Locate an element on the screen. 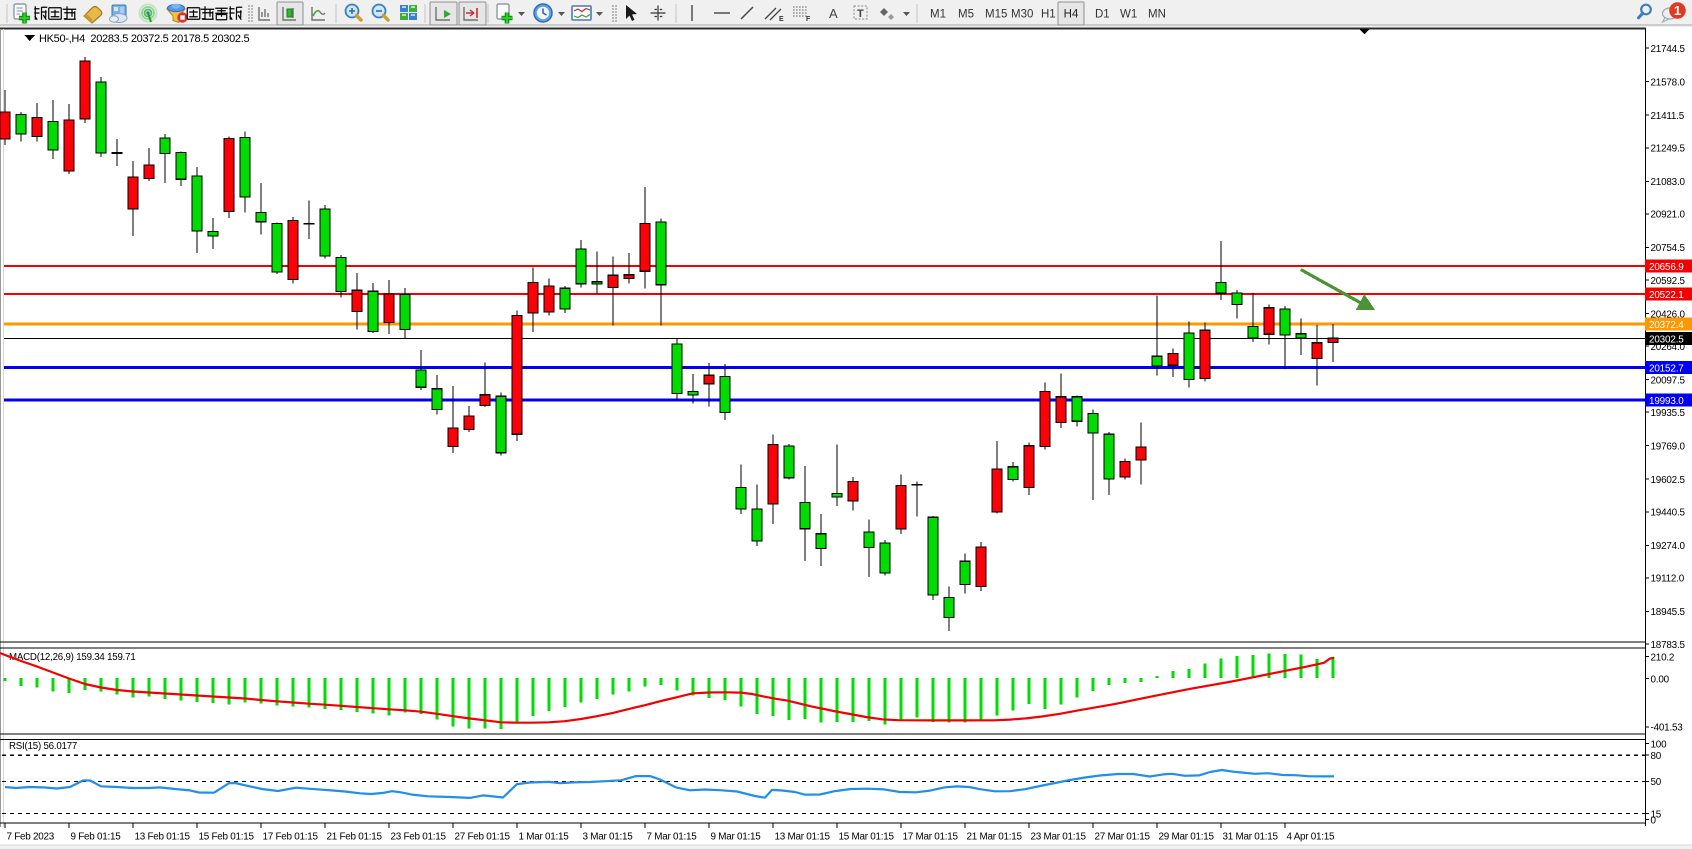 The image size is (1692, 849). svg-text: W1 is located at coordinates (1128, 15).